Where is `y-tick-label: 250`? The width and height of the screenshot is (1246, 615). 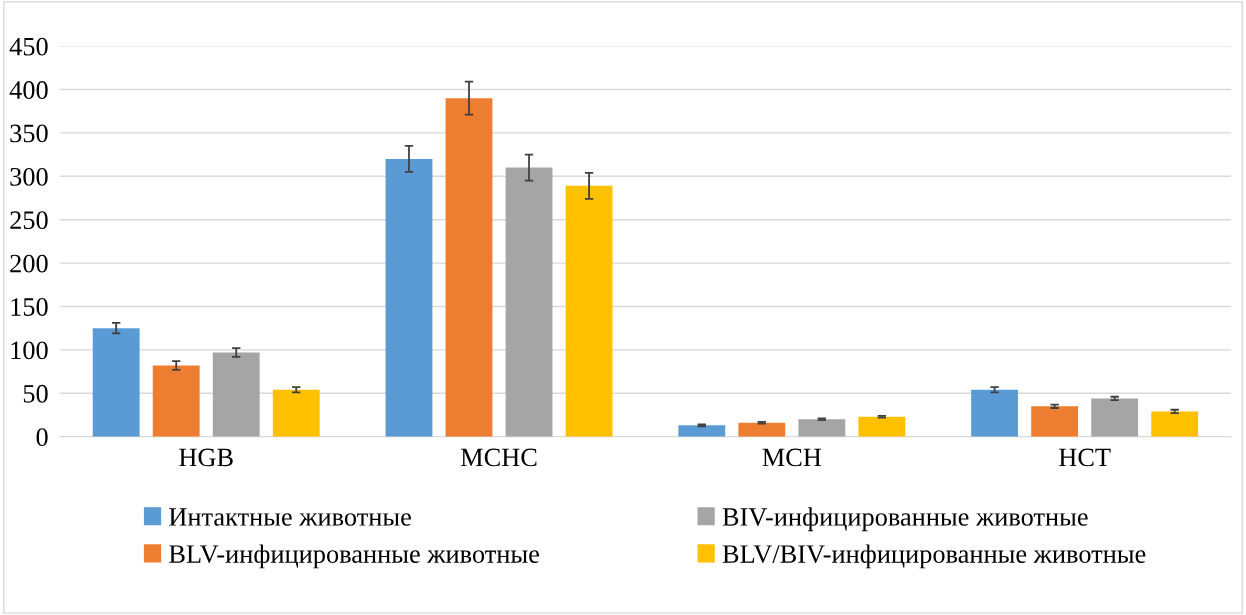
y-tick-label: 250 is located at coordinates (29, 220).